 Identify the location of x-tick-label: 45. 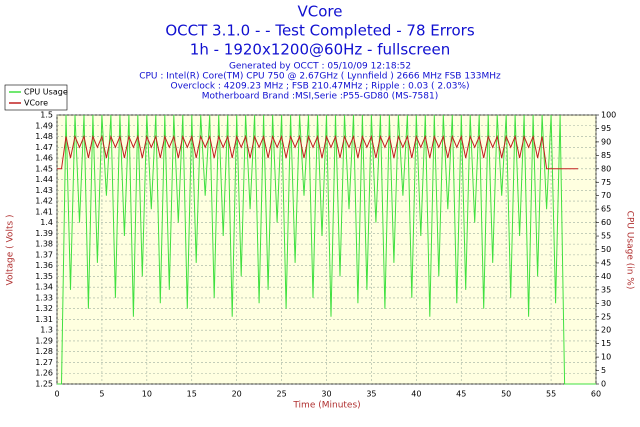
(461, 394).